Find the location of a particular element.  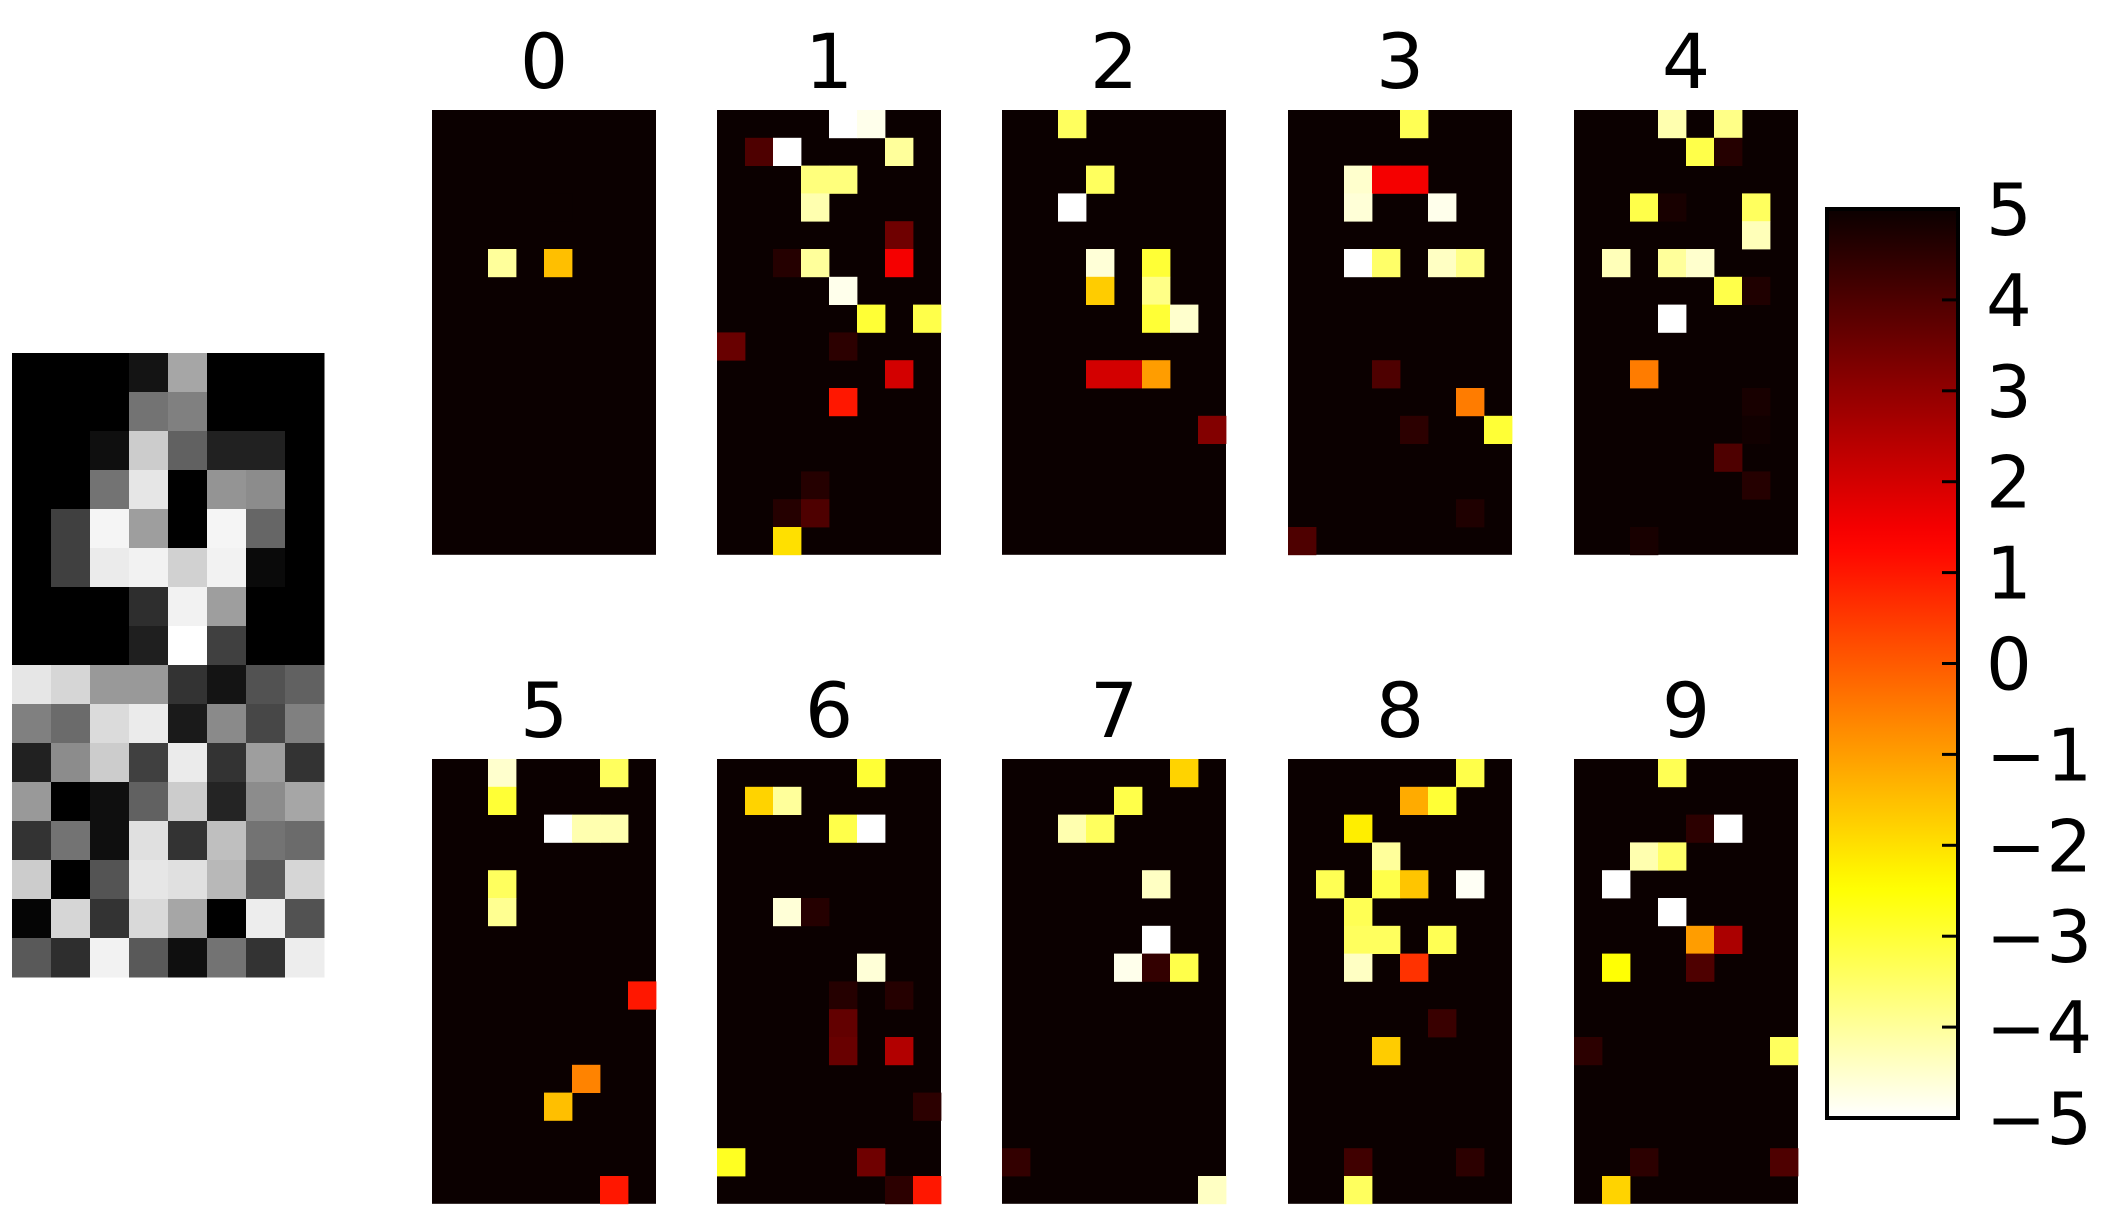

panel-label: 2 is located at coordinates (1114, 61).